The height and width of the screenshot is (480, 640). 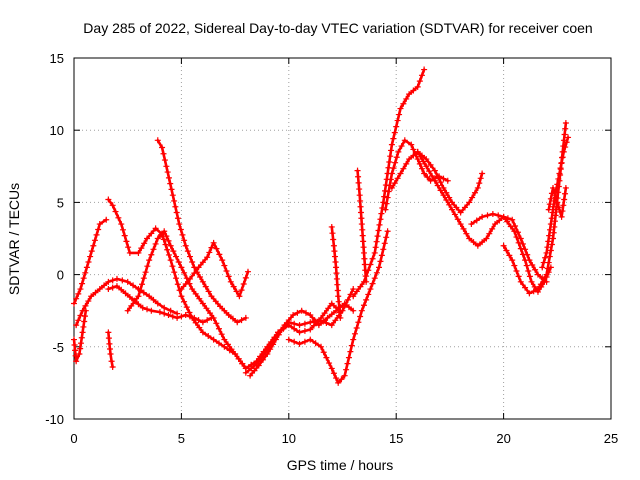 What do you see at coordinates (57, 58) in the screenshot?
I see `y-tick-label: 15` at bounding box center [57, 58].